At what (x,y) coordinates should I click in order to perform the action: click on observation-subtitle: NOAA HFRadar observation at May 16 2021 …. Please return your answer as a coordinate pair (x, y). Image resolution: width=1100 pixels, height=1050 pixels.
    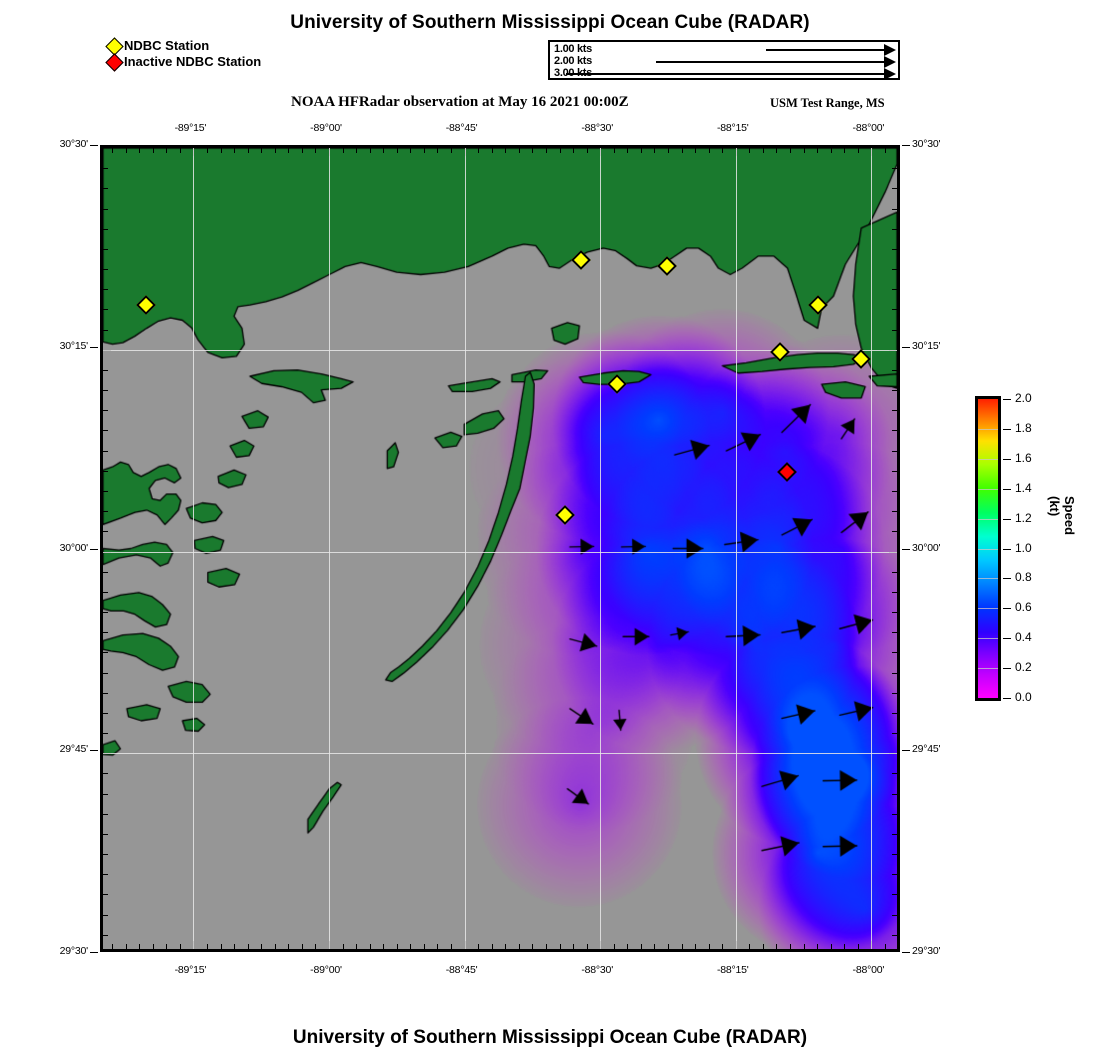
    Looking at the image, I should click on (460, 102).